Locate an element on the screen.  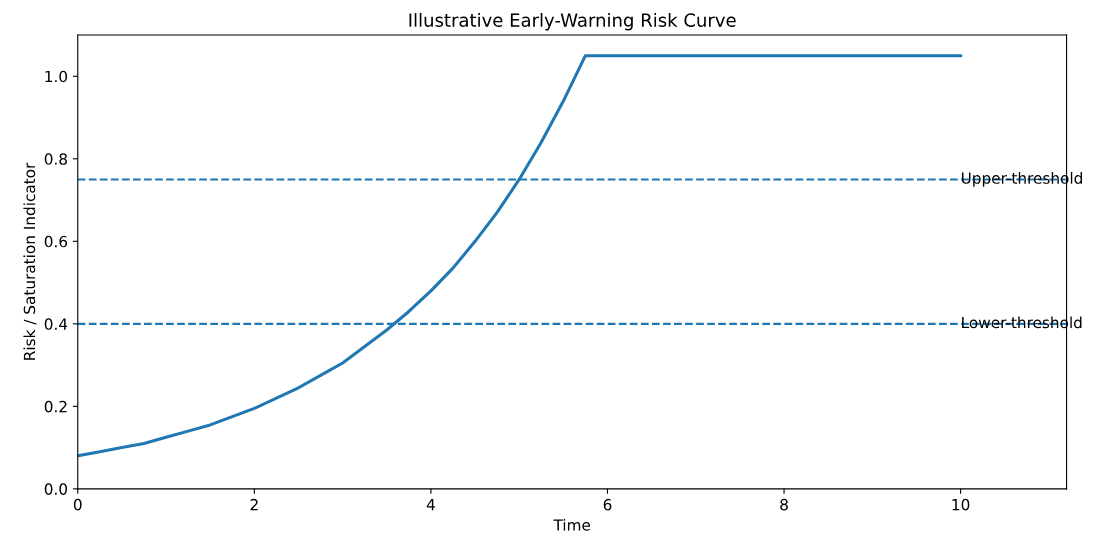
y-axis-title: Risk / Saturation Indicator is located at coordinates (30, 261).